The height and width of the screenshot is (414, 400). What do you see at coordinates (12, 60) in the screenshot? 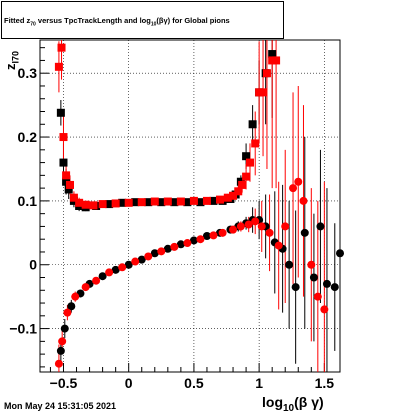
I see `y-axis-title: zI70` at bounding box center [12, 60].